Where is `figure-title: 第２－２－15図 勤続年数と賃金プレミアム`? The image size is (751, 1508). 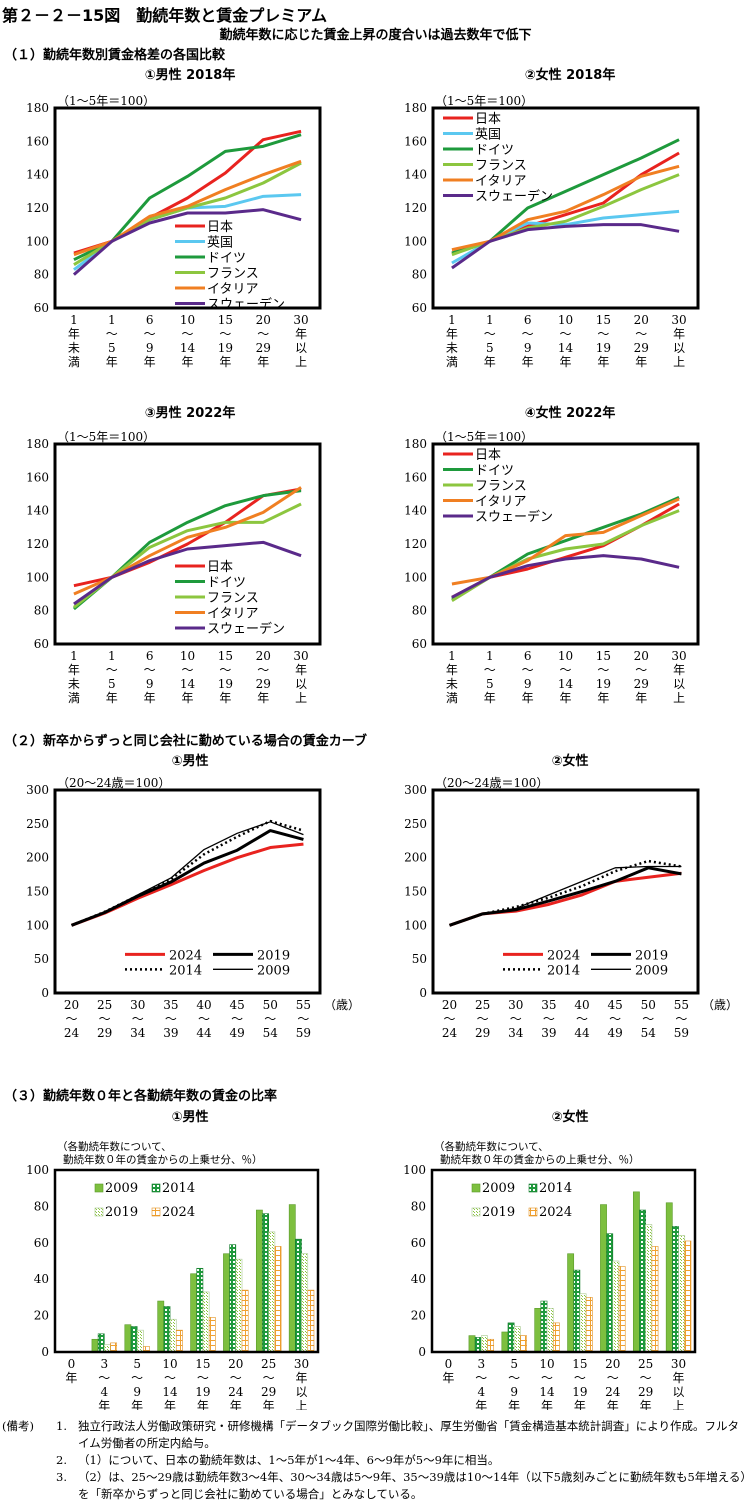 figure-title: 第２－２－15図 勤続年数と賃金プレミアム is located at coordinates (165, 15).